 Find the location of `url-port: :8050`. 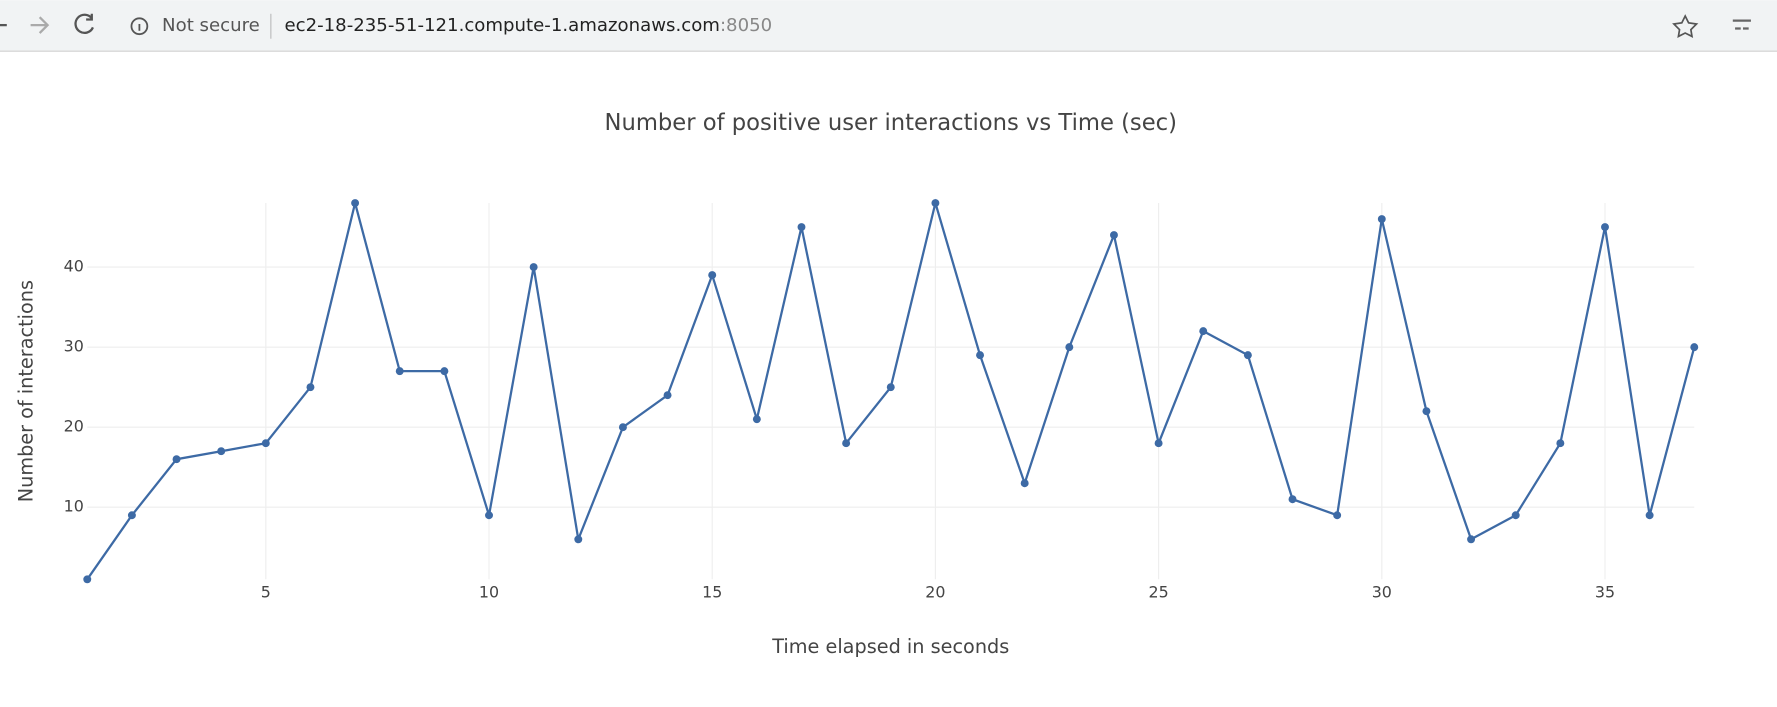

url-port: :8050 is located at coordinates (746, 25).